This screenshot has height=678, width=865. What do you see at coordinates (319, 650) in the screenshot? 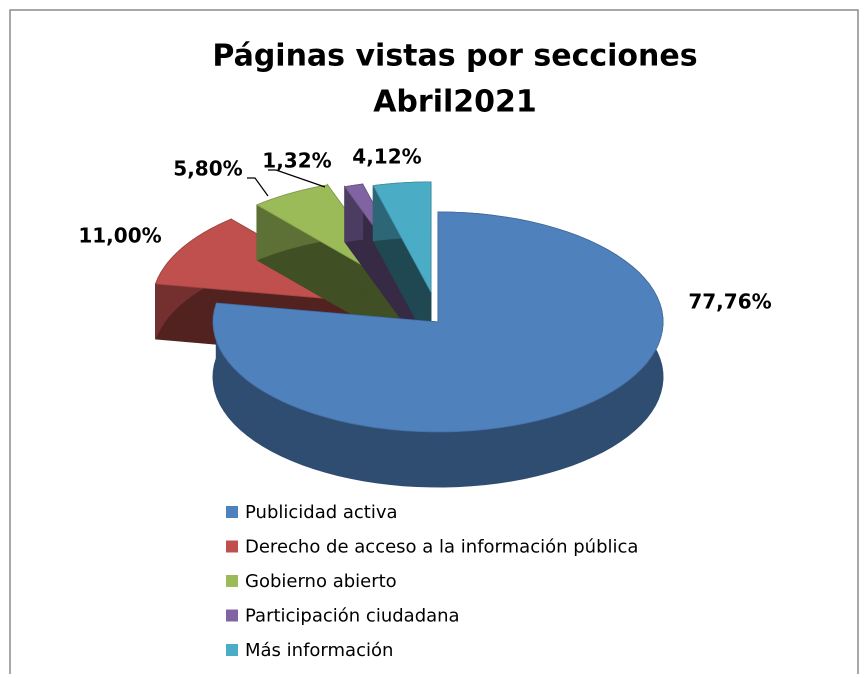
I see `legend-label: Más información` at bounding box center [319, 650].